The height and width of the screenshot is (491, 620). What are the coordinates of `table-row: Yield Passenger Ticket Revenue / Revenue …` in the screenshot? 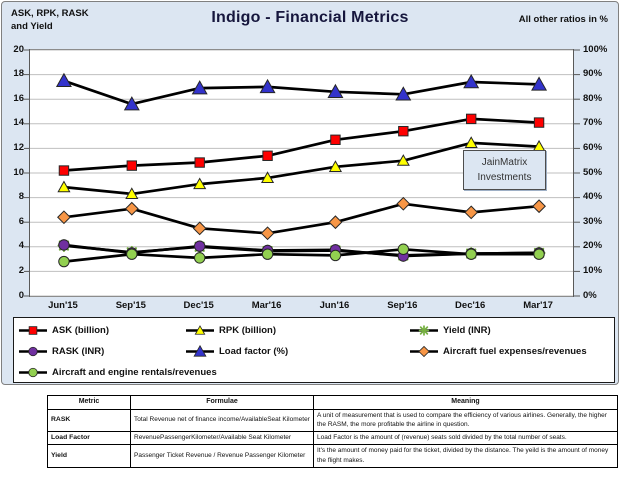 It's located at (332, 456).